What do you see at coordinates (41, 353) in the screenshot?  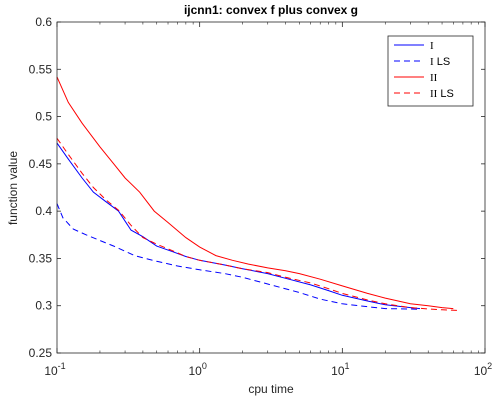 I see `y-tick-label: 0.25` at bounding box center [41, 353].